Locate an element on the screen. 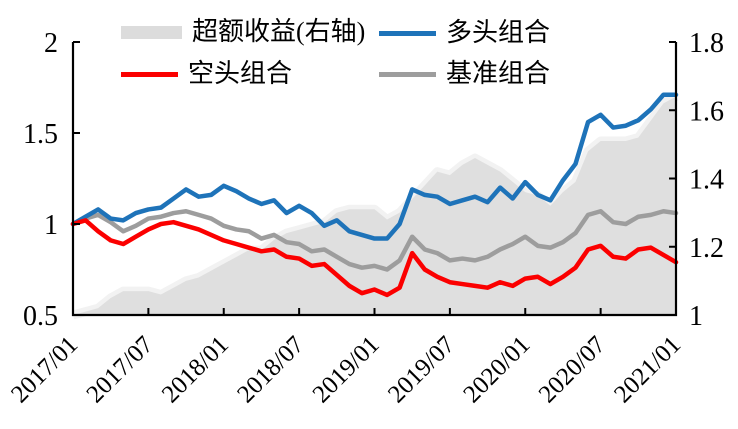  legend-item-excess-return: 超额收益(右轴) is located at coordinates (243, 32).